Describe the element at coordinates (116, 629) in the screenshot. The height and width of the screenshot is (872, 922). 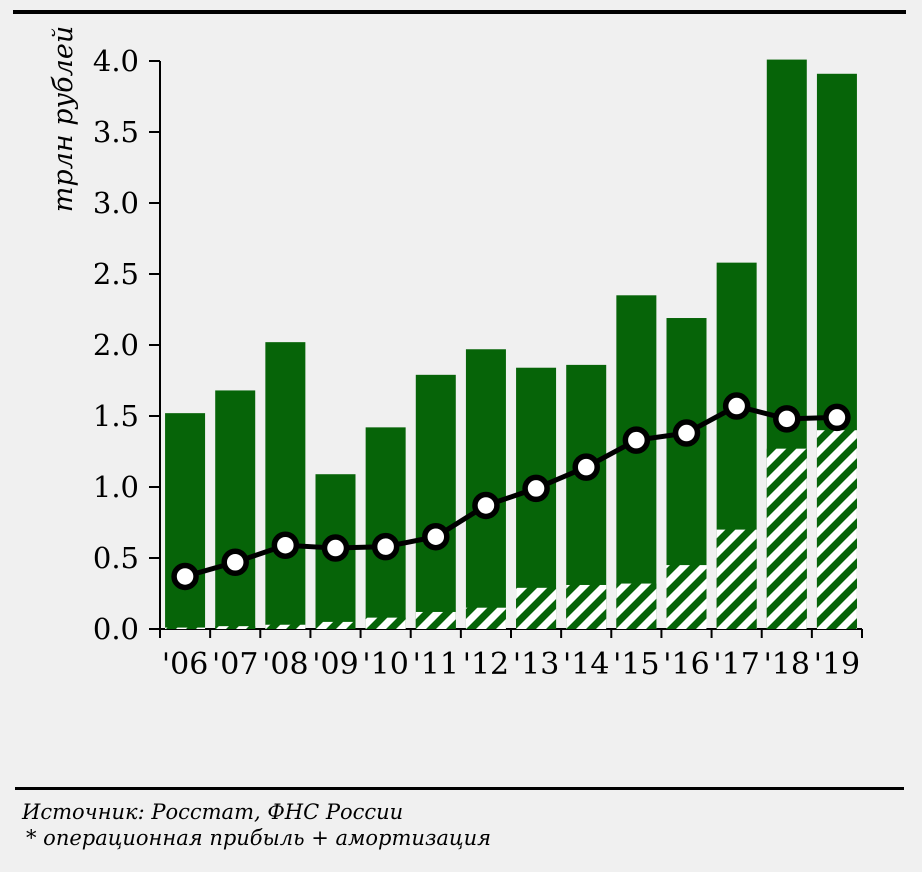
I see `y-tick-label: 0.0` at that location.